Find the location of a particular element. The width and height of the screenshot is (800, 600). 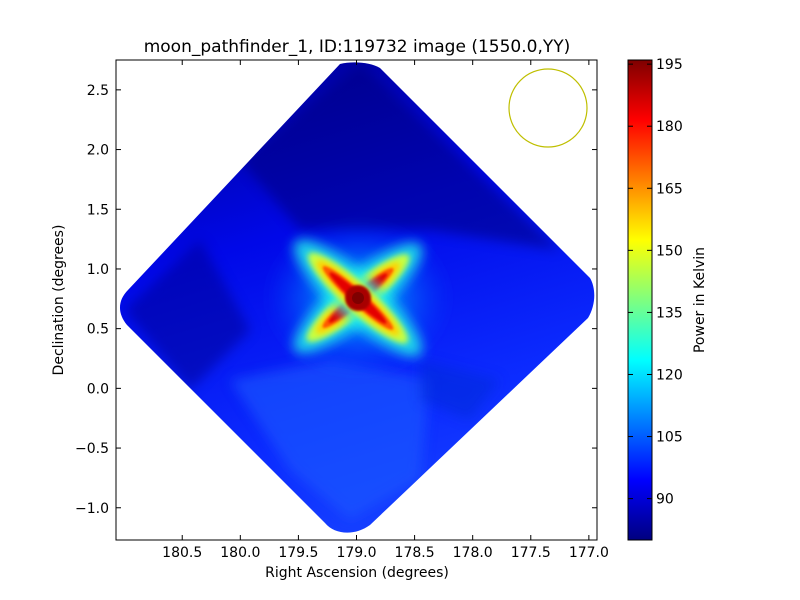

colorbar-tick-label: 165 is located at coordinates (669, 189).